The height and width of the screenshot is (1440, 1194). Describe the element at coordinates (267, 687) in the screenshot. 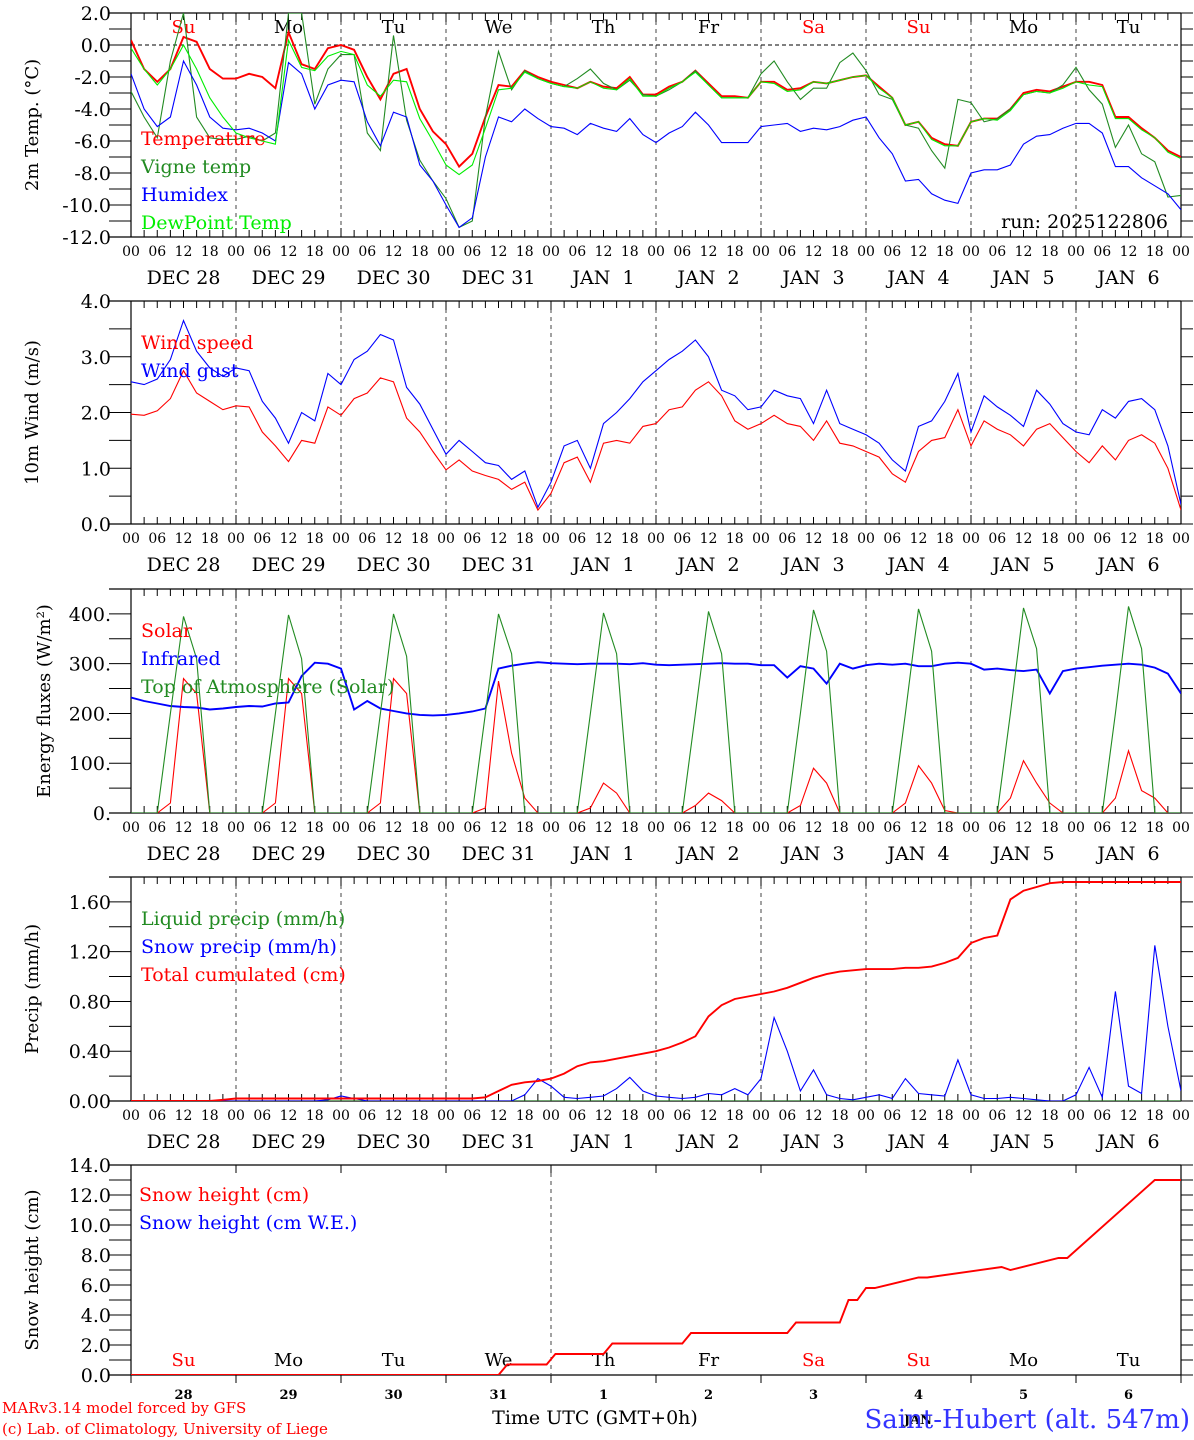

I see `legend-entry: Top of Atmosphere (Solar)` at that location.